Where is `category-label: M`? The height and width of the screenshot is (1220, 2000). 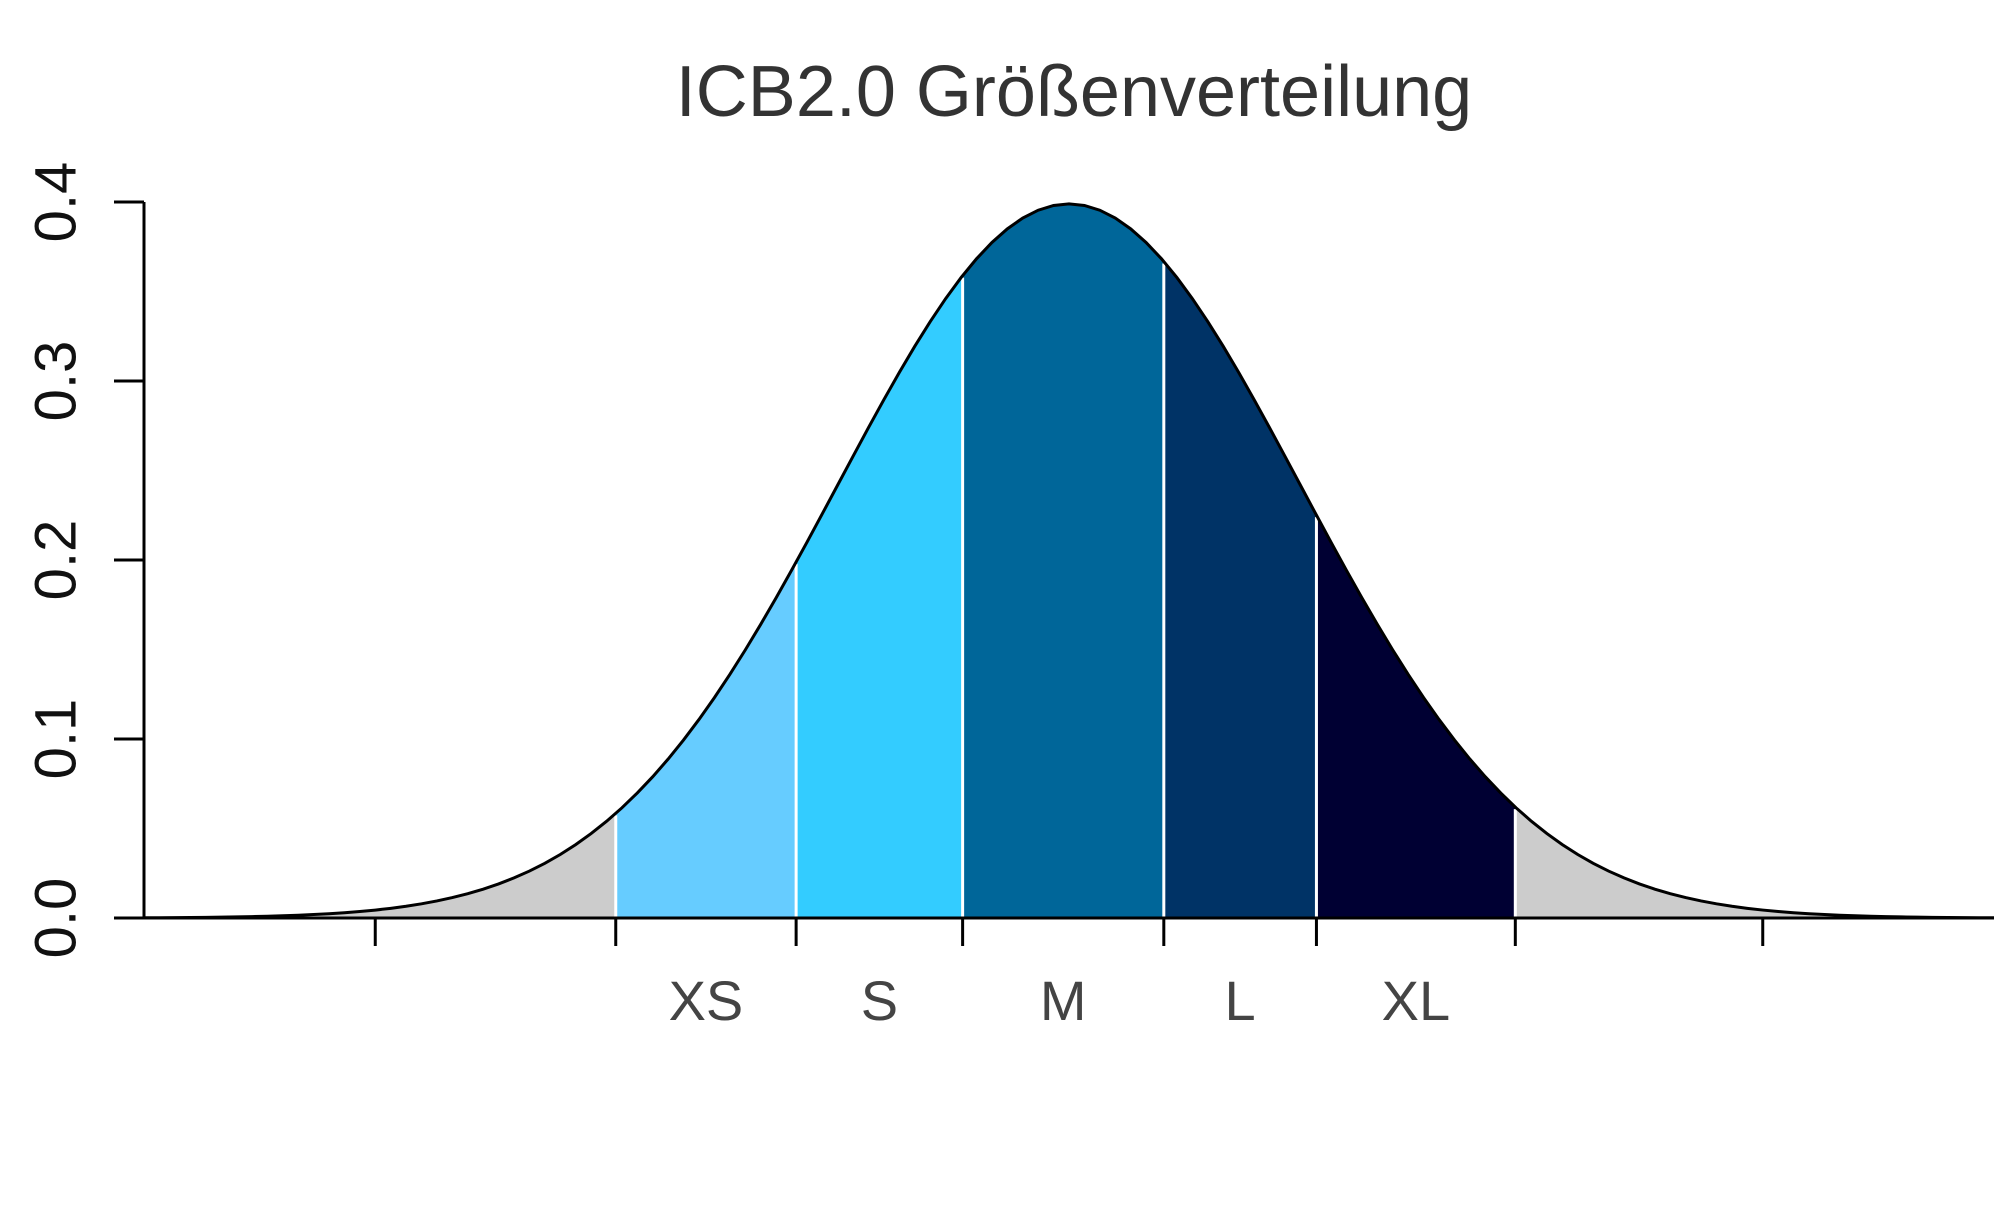
category-label: M is located at coordinates (1063, 1000).